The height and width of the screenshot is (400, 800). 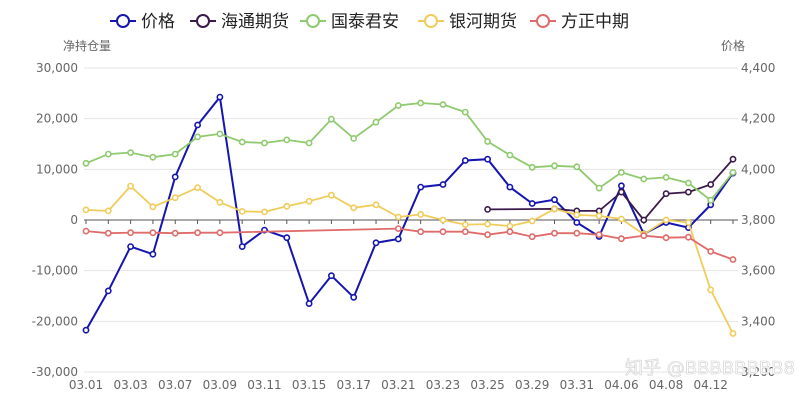 What do you see at coordinates (142, 22) in the screenshot?
I see `legend-item-1: 价格` at bounding box center [142, 22].